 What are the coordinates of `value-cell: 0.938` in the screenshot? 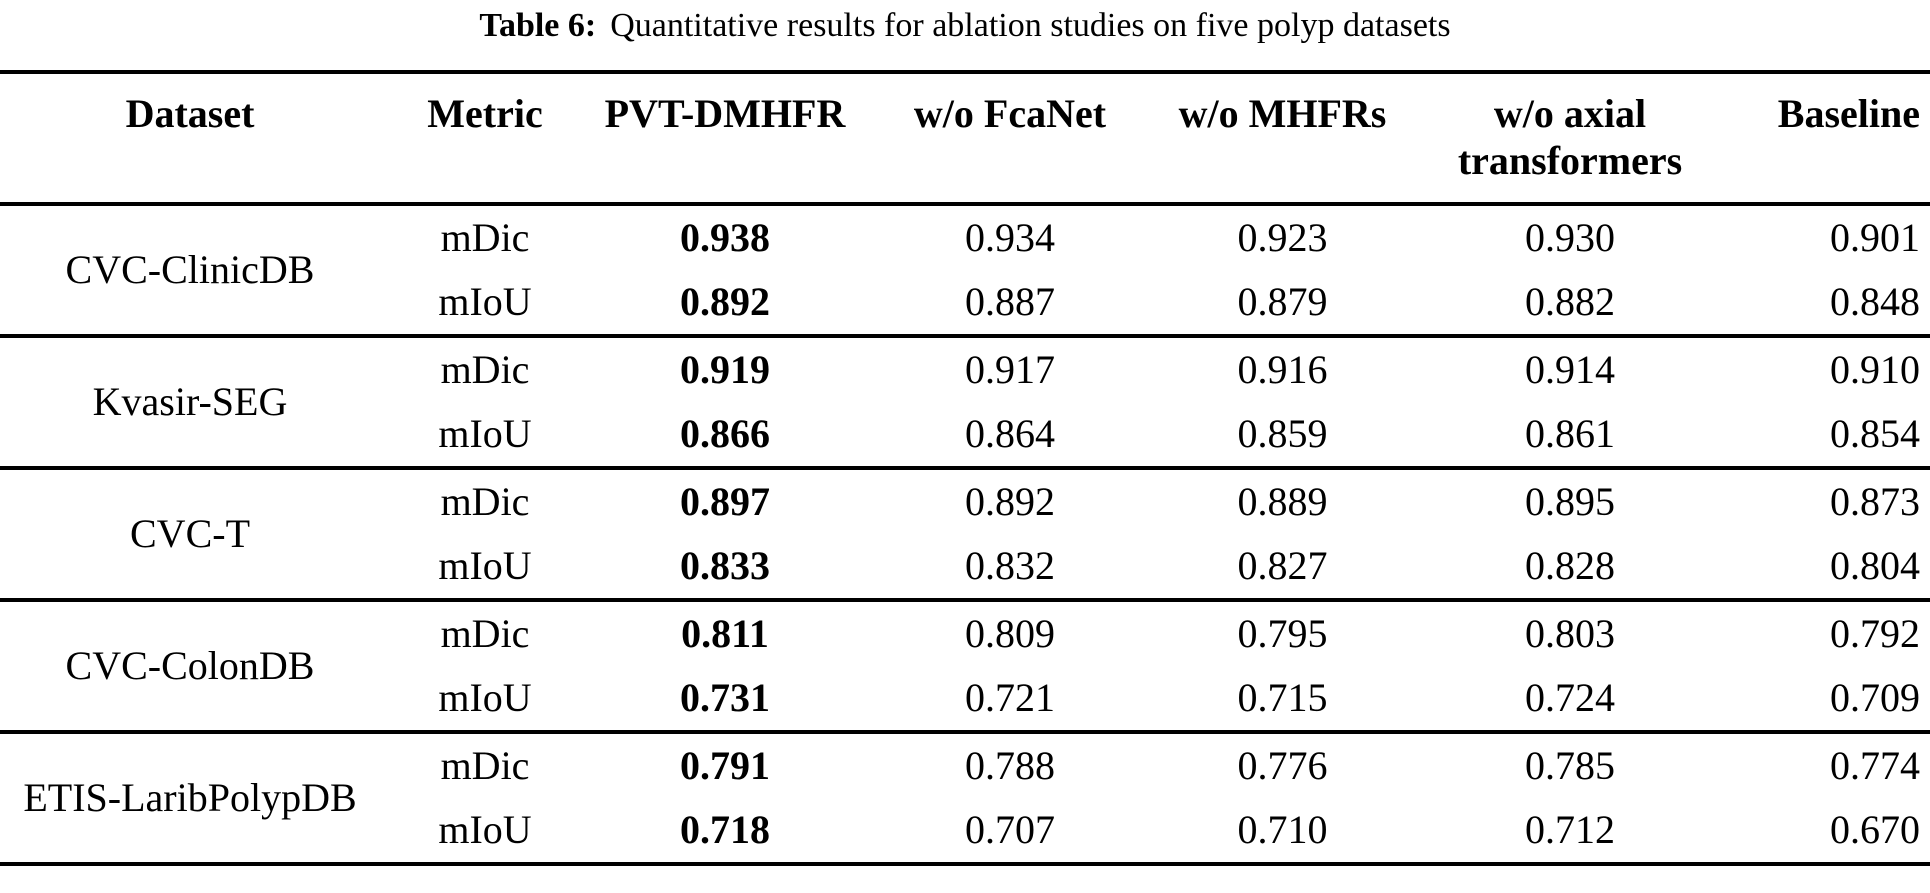 It's located at (725, 237).